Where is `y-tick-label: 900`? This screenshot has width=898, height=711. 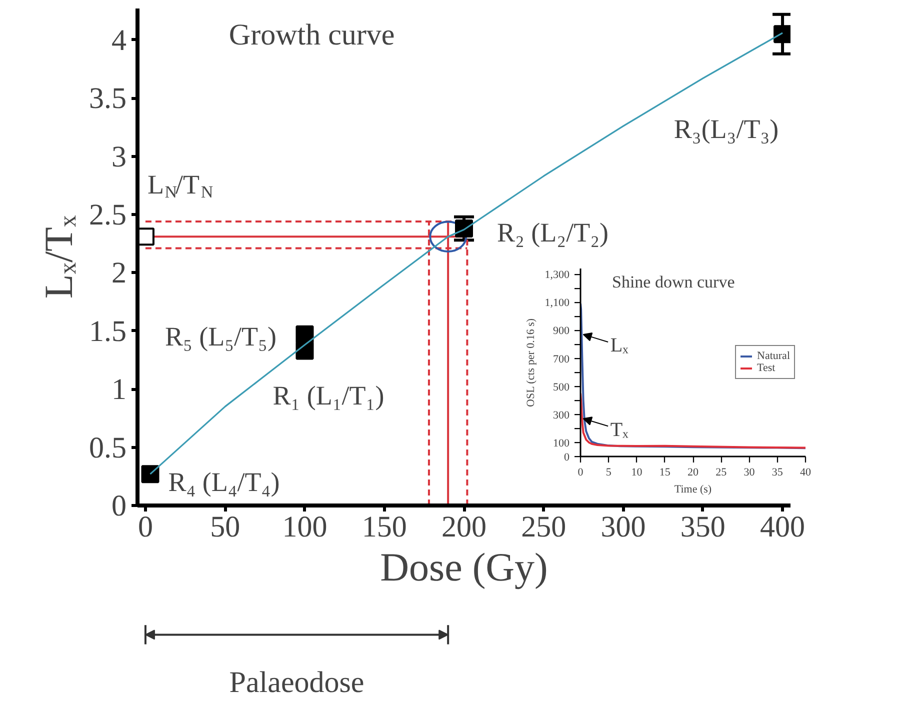 y-tick-label: 900 is located at coordinates (561, 331).